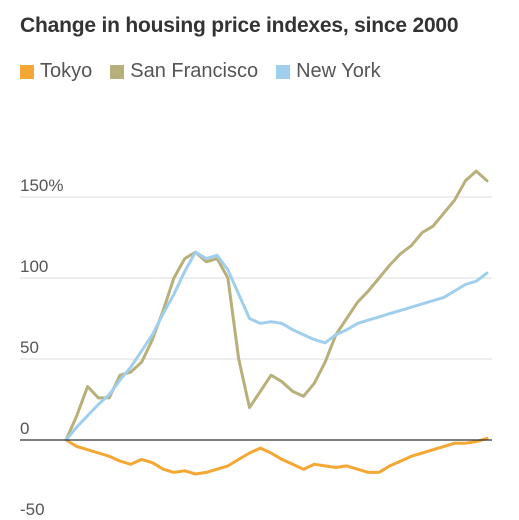 The width and height of the screenshot is (519, 520). I want to click on y-tick-label: 50, so click(29, 347).